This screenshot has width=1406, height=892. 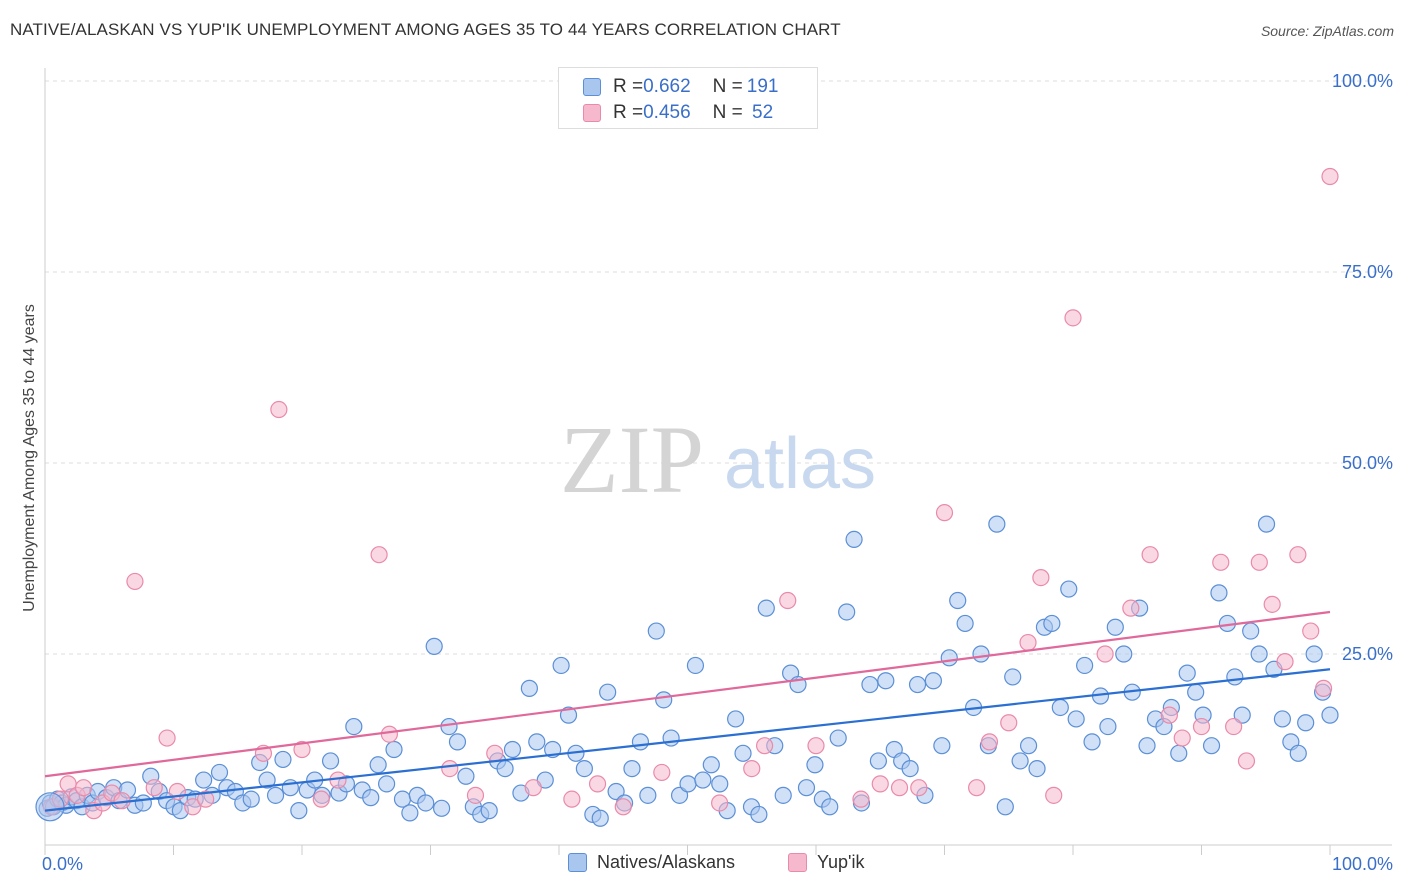 I want to click on legend-item-yupik: Yup'ik, so click(x=826, y=862).